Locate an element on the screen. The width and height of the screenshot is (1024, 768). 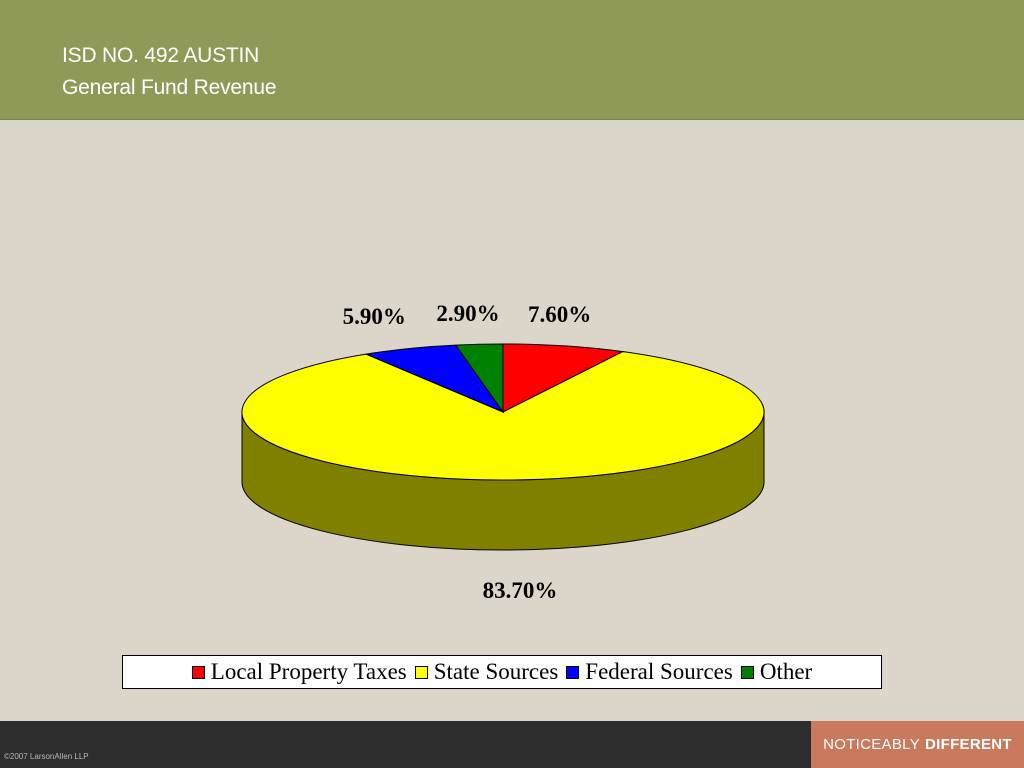
slice-other is located at coordinates (479, 378).